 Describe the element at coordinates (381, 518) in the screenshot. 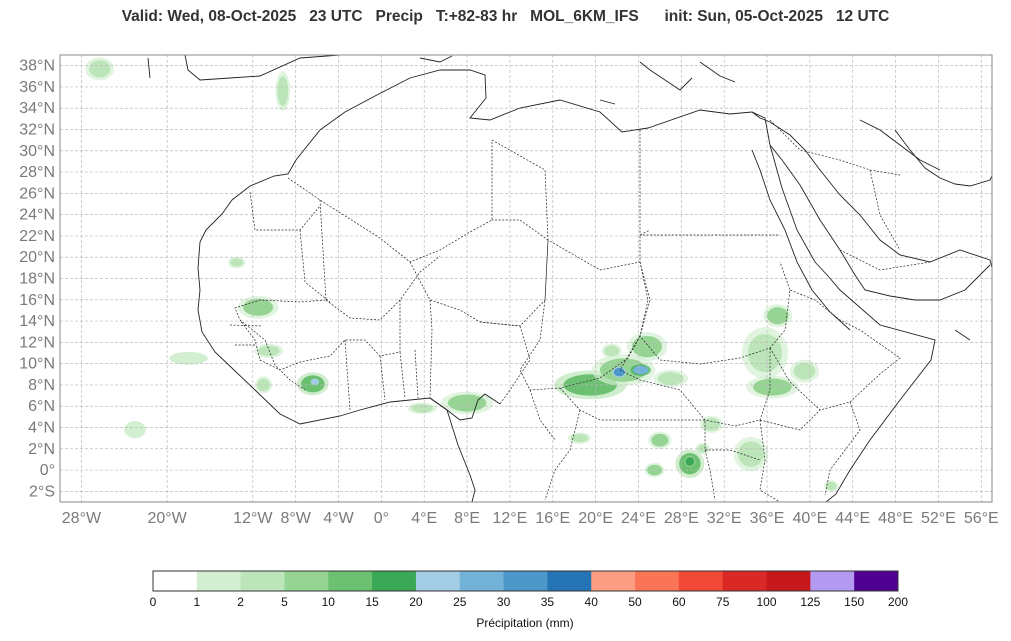

I see `lon-tick-label: 0°` at that location.